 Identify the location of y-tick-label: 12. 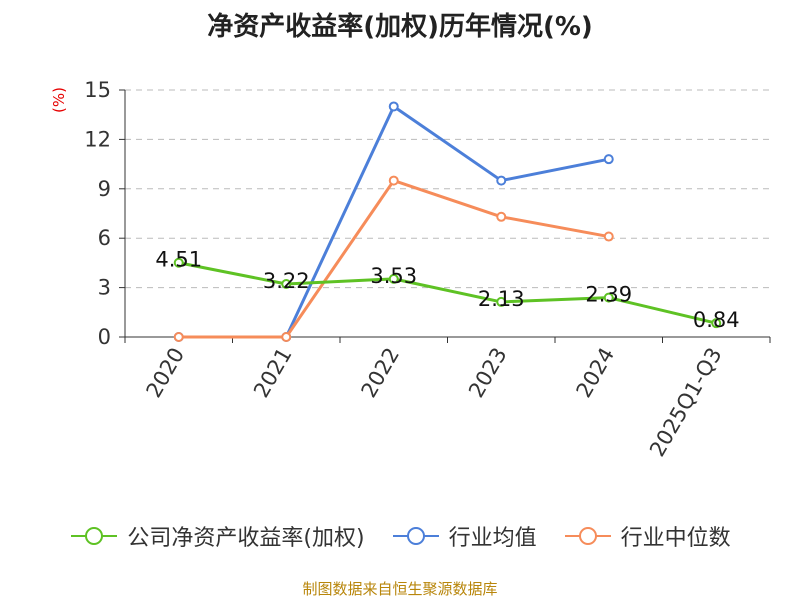
(97, 139).